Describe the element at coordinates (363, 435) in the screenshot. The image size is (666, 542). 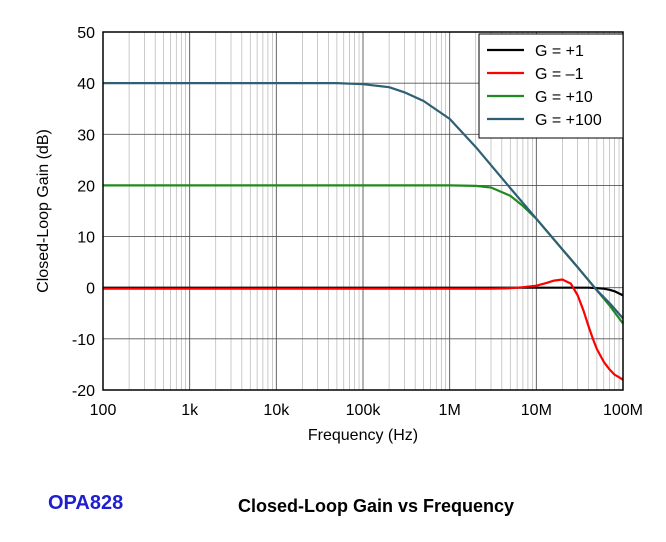
I see `x-axis-label: Frequency (Hz)` at that location.